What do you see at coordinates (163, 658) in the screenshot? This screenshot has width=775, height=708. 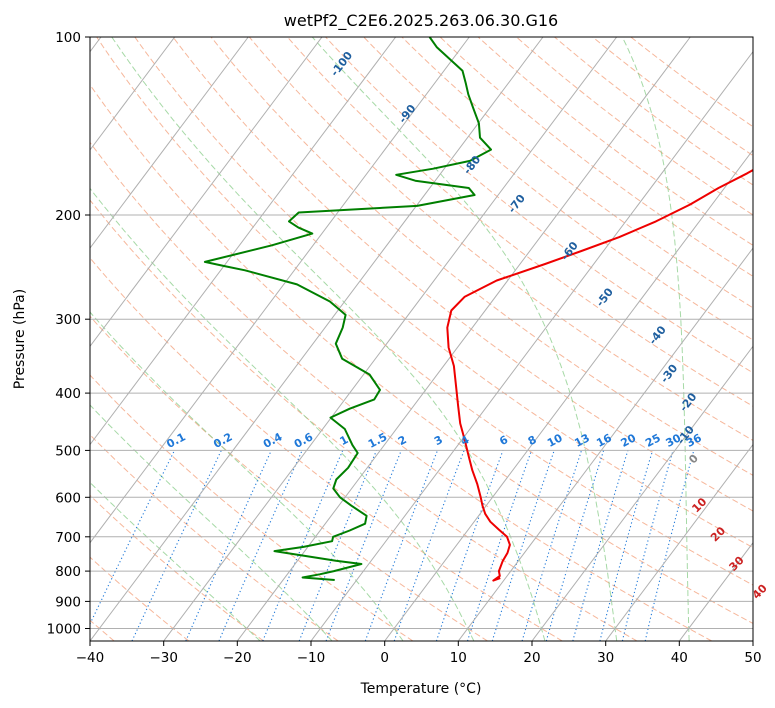 I see `x-tick-label: −30` at bounding box center [163, 658].